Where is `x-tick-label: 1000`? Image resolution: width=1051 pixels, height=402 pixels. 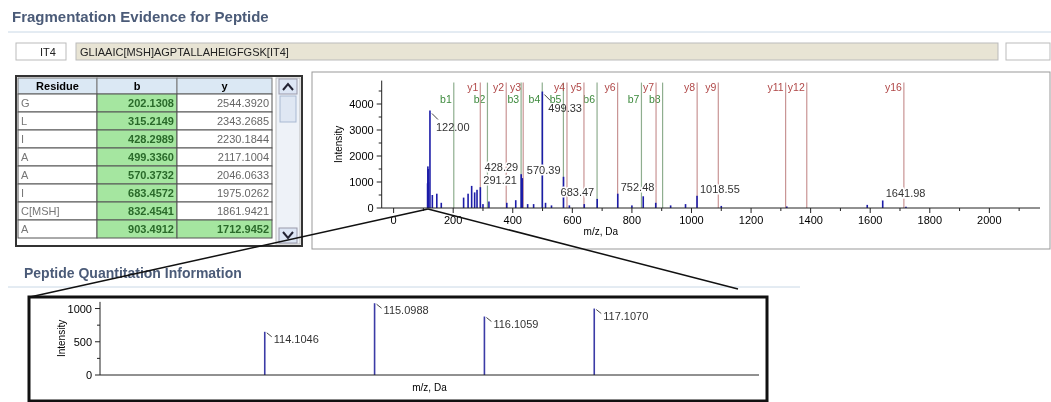 x-tick-label: 1000 is located at coordinates (691, 220).